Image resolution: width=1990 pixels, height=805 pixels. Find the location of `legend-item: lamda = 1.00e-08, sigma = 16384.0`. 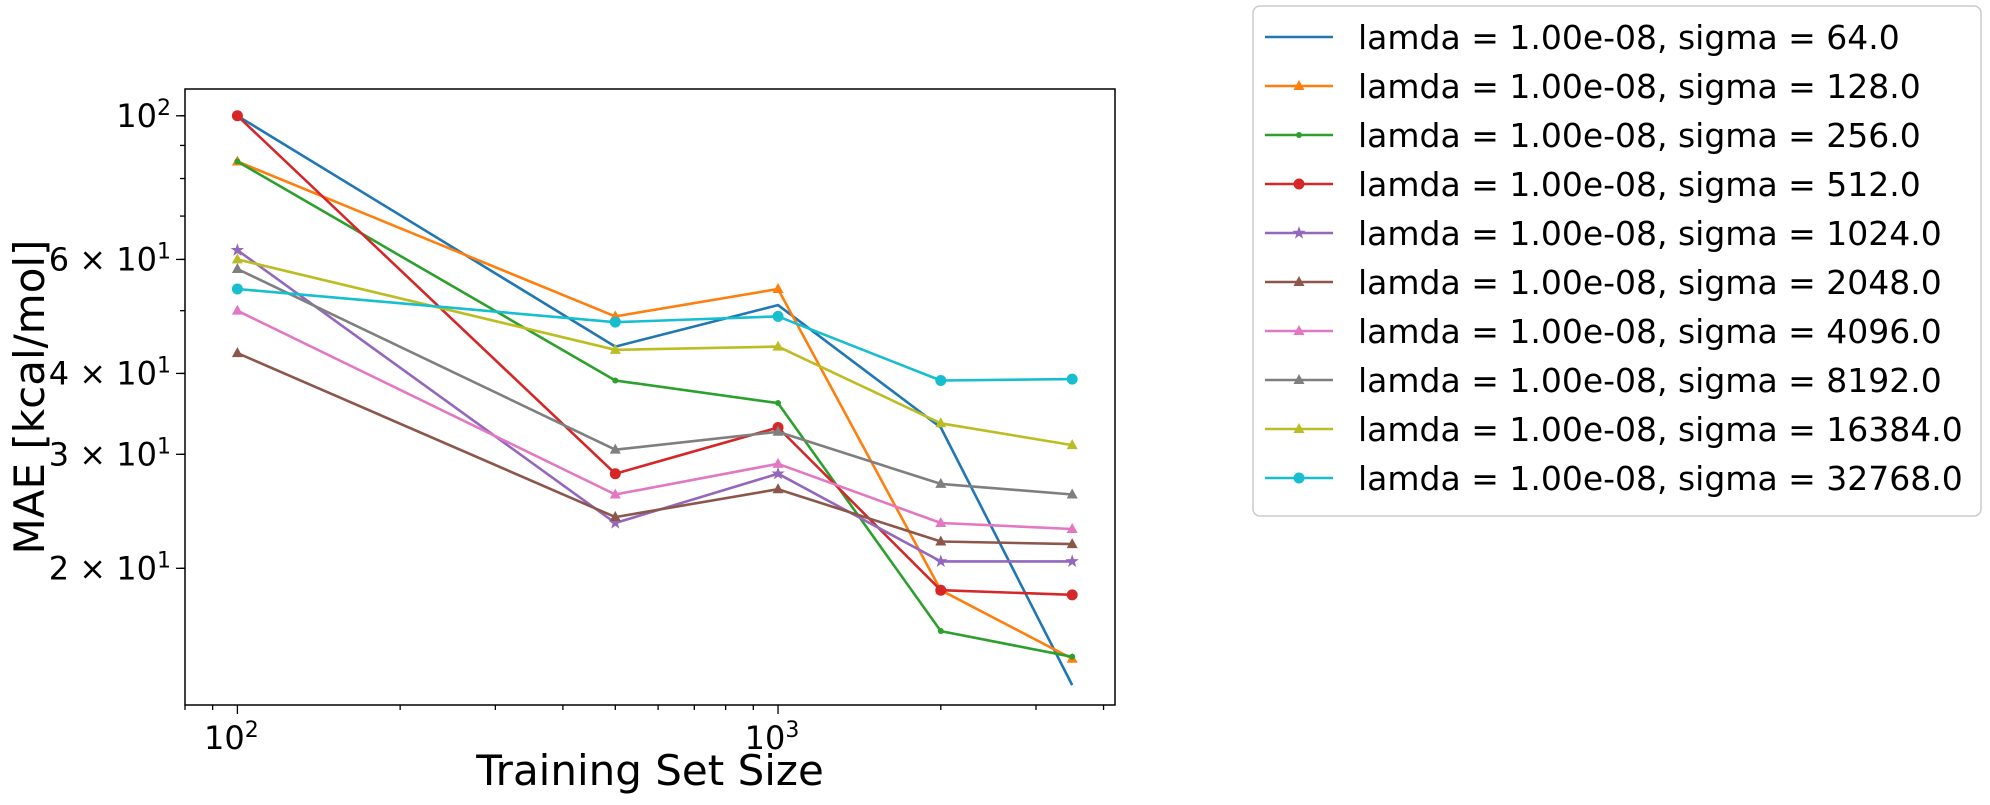

legend-item: lamda = 1.00e-08, sigma = 16384.0 is located at coordinates (1614, 429).